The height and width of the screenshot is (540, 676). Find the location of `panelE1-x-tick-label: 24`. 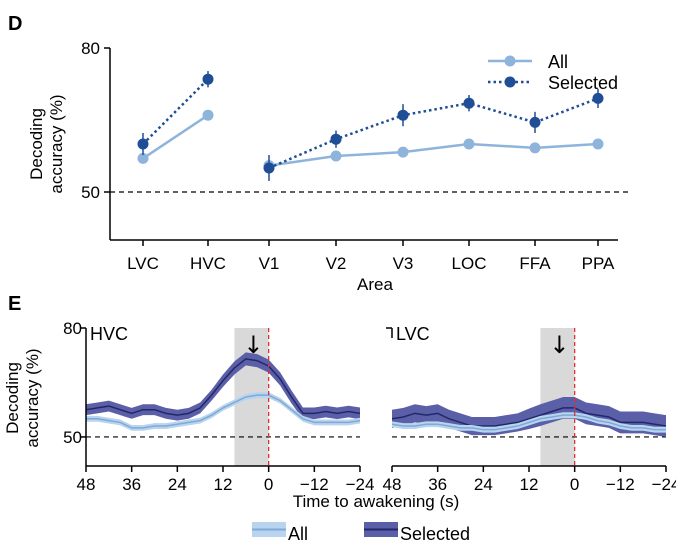

panelE1-x-tick-label: 24 is located at coordinates (177, 484).